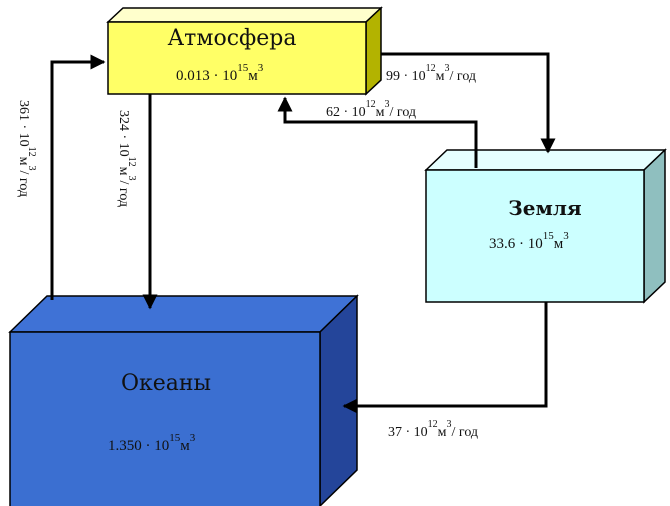 This screenshot has height=506, width=670. I want to click on oceans-volume: 1.350 · 1015м3, so click(152, 443).